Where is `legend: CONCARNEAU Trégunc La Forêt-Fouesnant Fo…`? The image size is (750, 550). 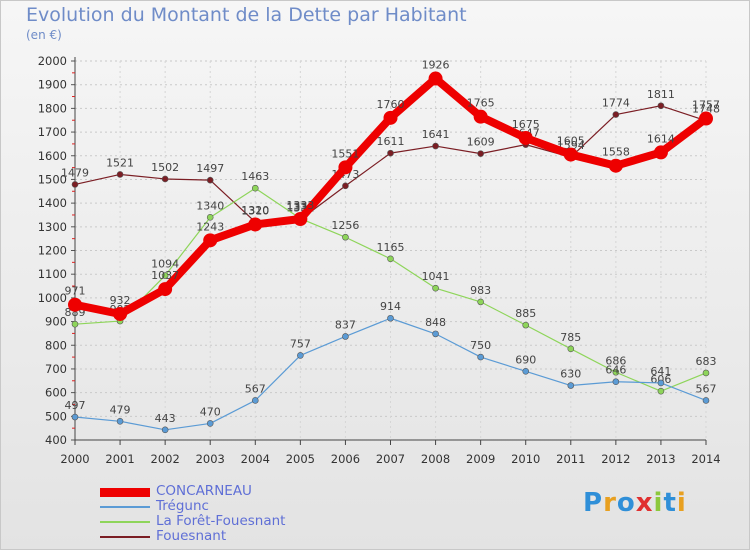 legend: CONCARNEAU Trégunc La Forêt-Fouesnant Fo… is located at coordinates (230, 514).